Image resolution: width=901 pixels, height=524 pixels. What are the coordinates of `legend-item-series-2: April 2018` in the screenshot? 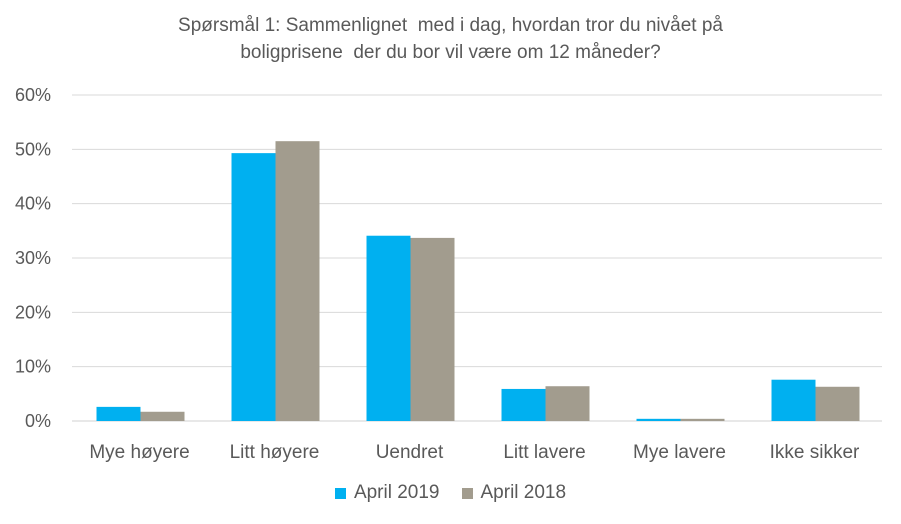 It's located at (514, 493).